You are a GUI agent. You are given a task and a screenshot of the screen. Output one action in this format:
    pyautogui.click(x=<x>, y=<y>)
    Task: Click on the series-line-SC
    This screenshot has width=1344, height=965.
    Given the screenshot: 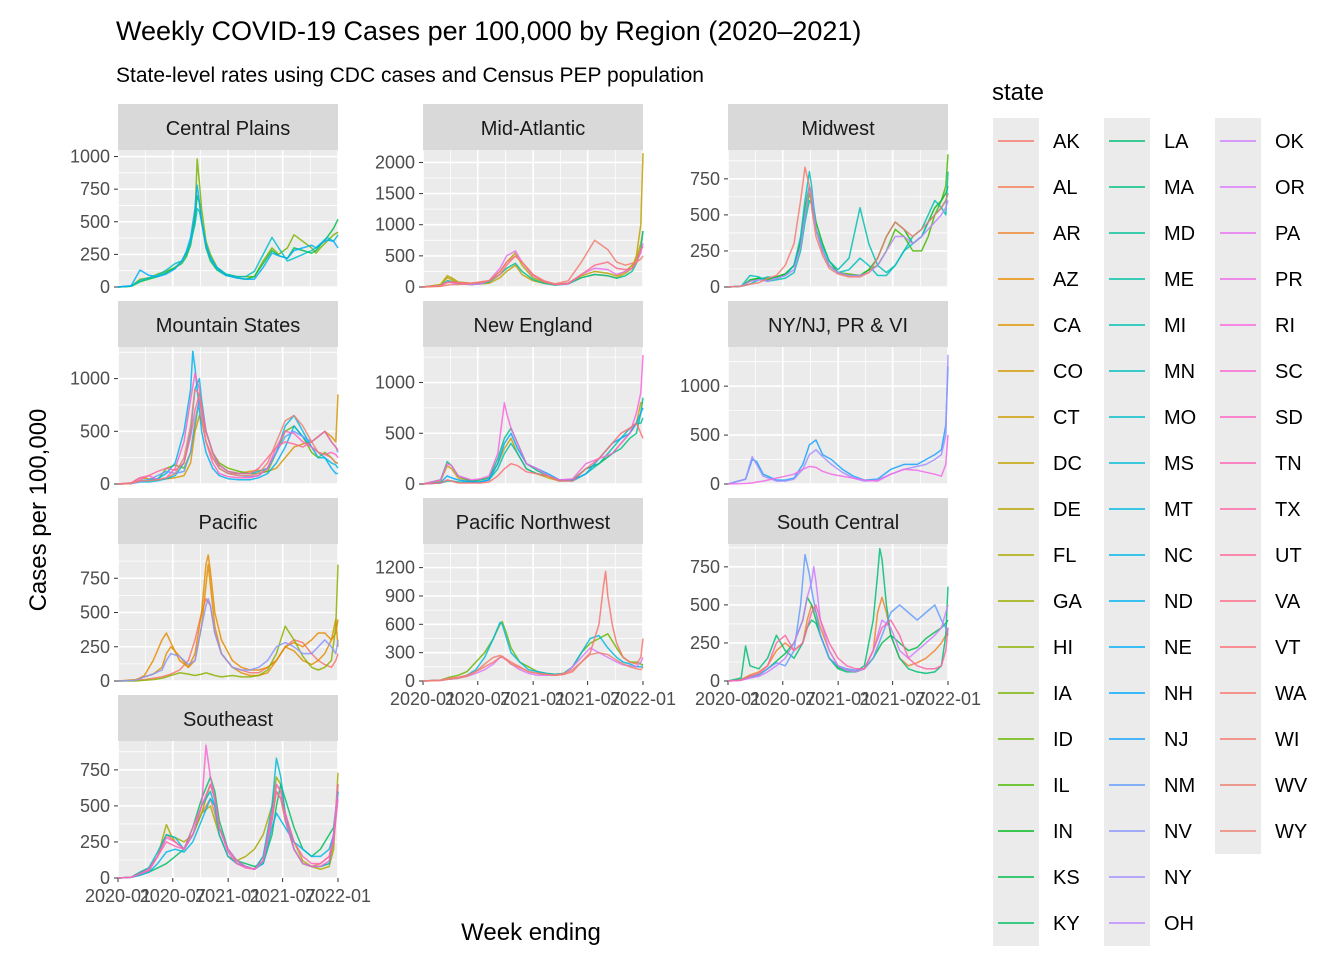 What is the action you would take?
    pyautogui.click(x=228, y=811)
    